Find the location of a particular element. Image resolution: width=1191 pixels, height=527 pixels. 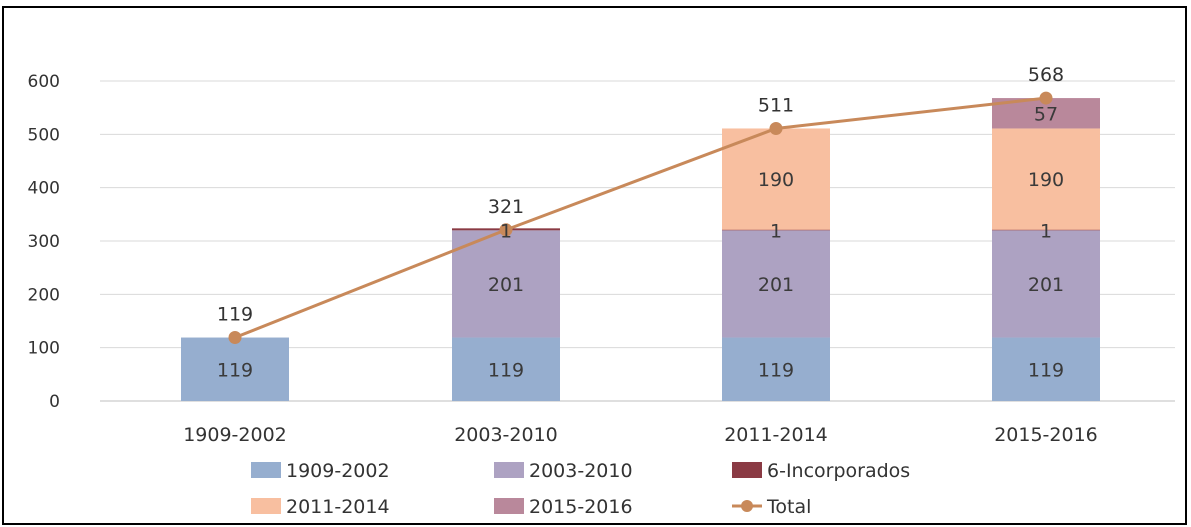

total-label-2003-2010: 321 is located at coordinates (506, 207).